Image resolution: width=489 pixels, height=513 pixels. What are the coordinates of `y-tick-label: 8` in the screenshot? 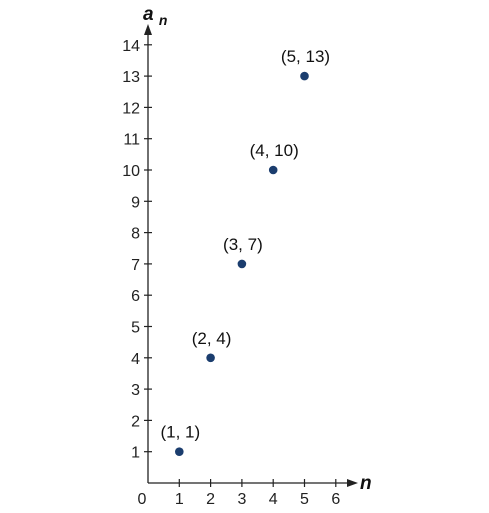 It's located at (135, 234).